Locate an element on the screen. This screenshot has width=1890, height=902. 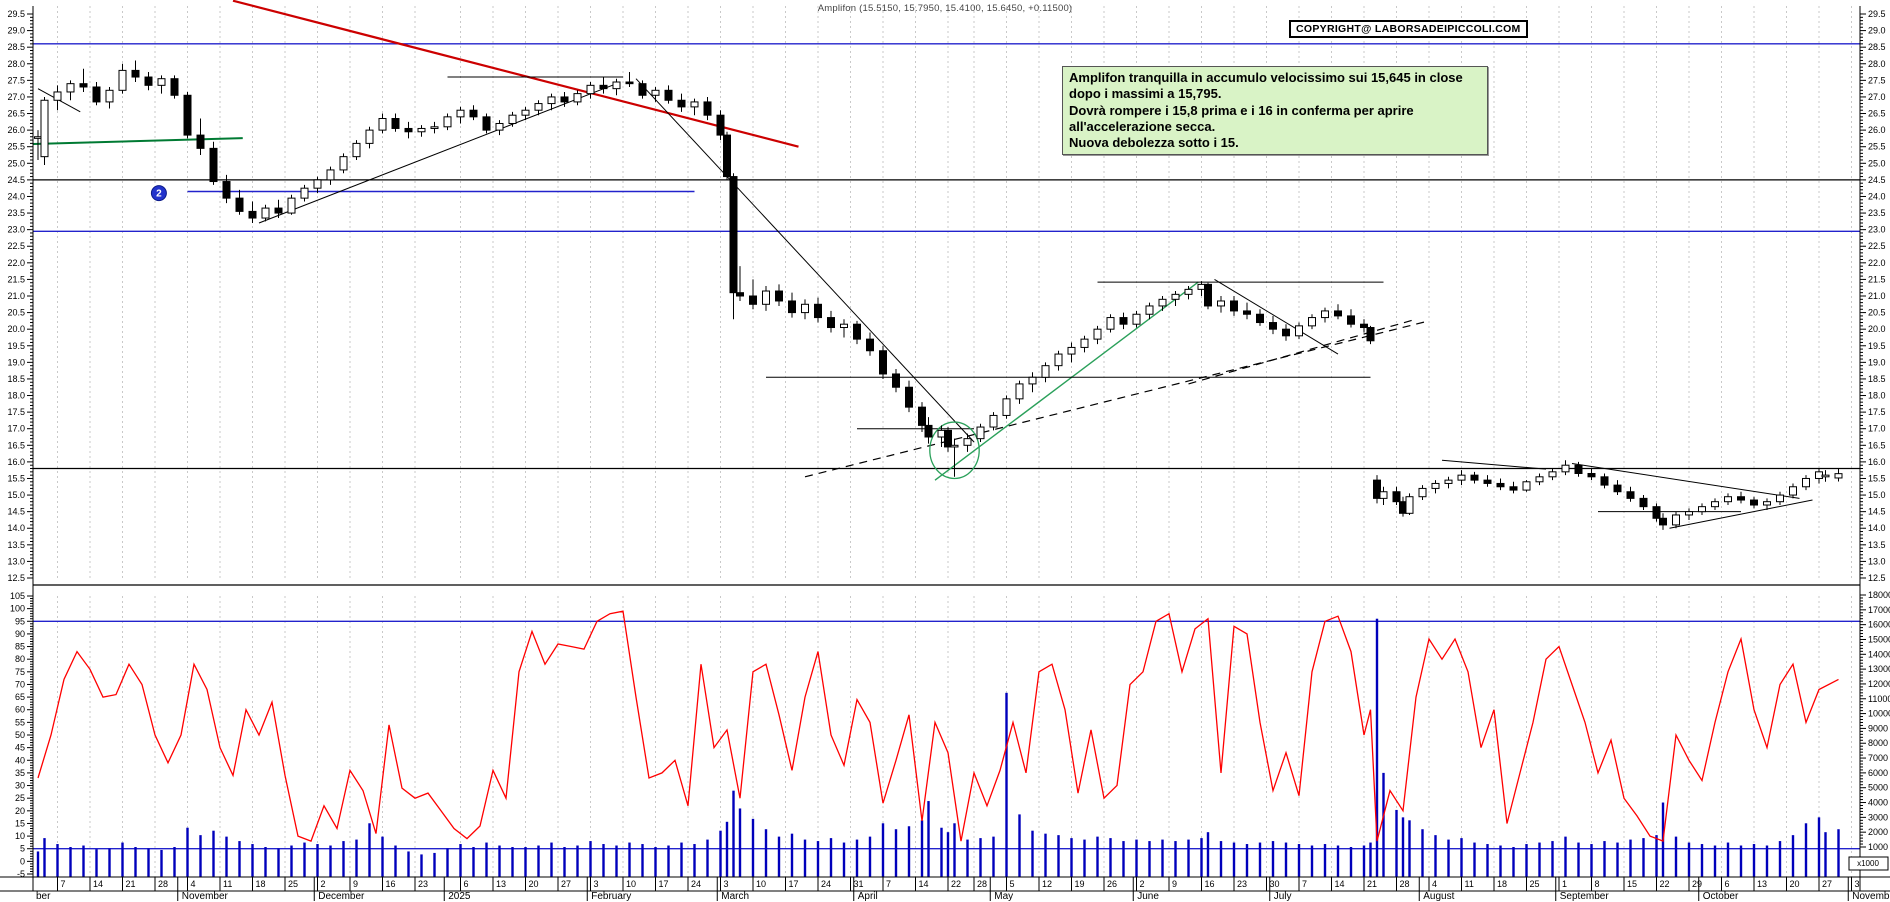
svg-text: 18000 is located at coordinates (1879, 595).